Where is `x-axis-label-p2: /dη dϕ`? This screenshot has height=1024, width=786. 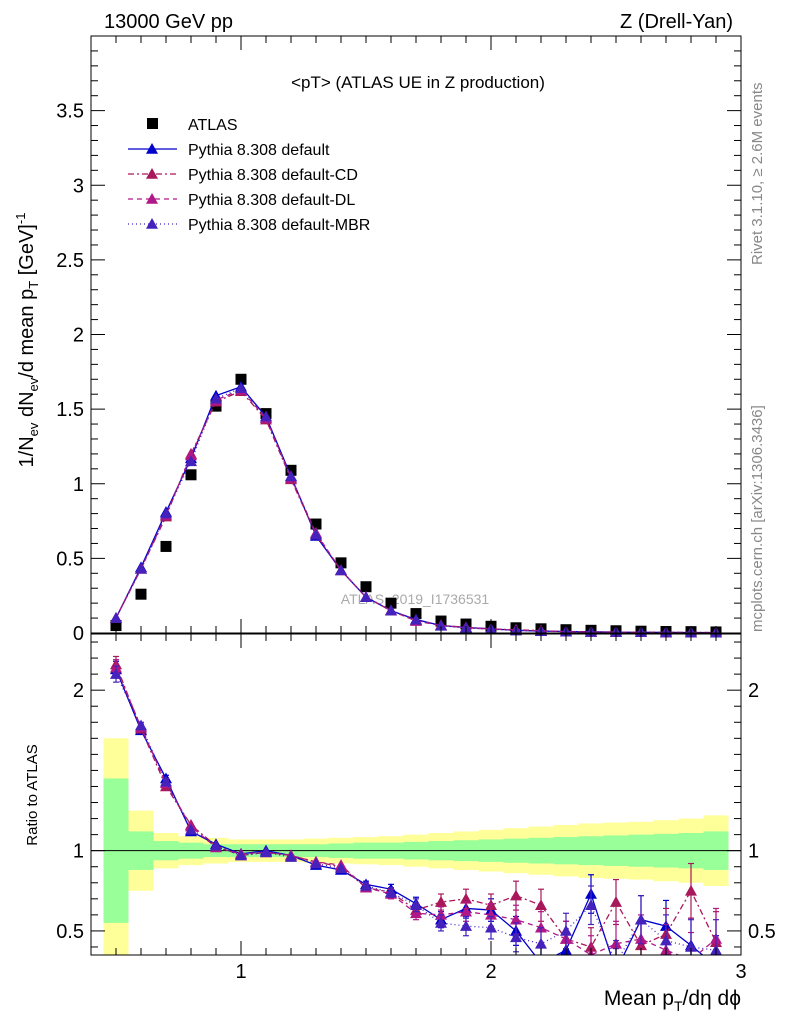
x-axis-label-p2: /dη dϕ is located at coordinates (712, 998).